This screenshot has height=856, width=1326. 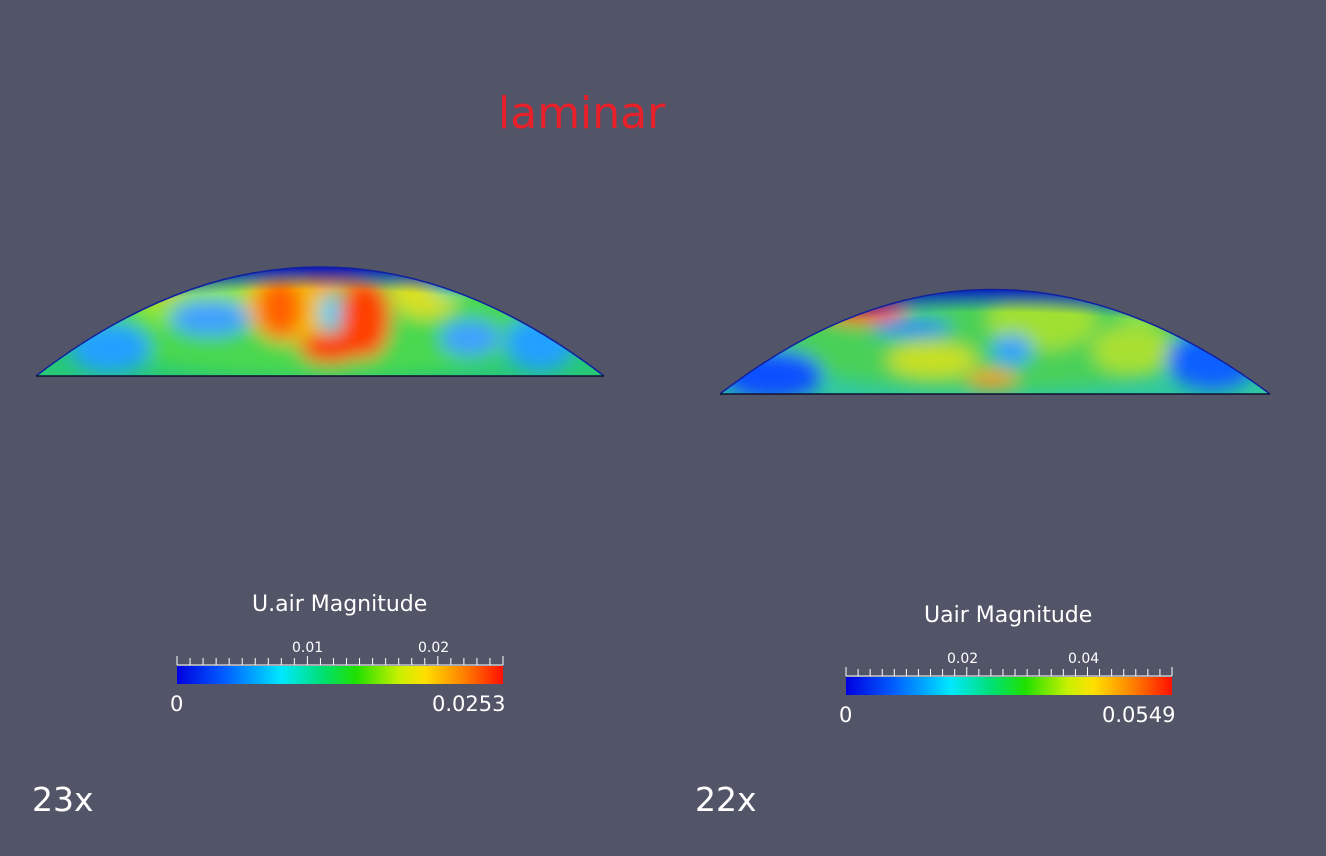 What do you see at coordinates (1139, 715) in the screenshot?
I see `right-max-label: 0.0549` at bounding box center [1139, 715].